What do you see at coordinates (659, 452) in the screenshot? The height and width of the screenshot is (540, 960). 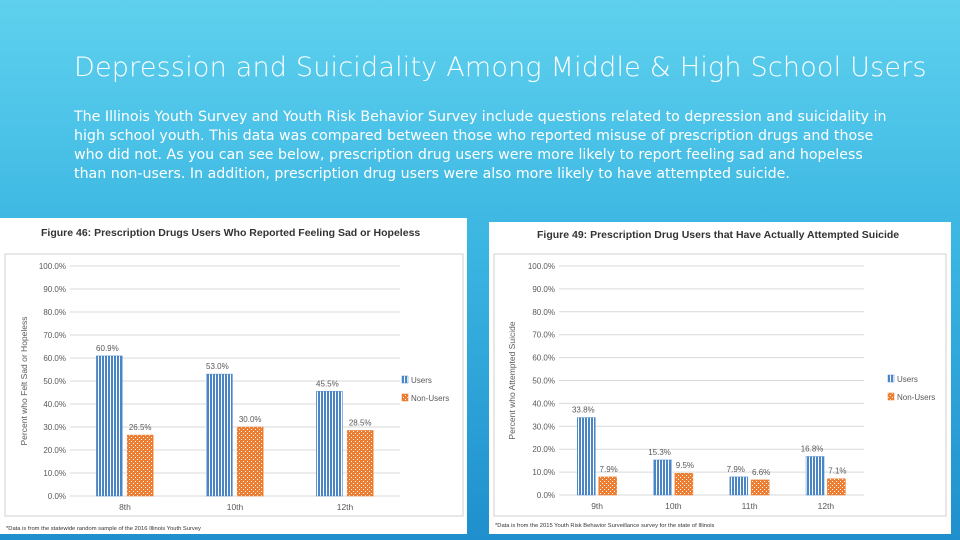 I see `data-label-users-10th: 15.3%` at bounding box center [659, 452].